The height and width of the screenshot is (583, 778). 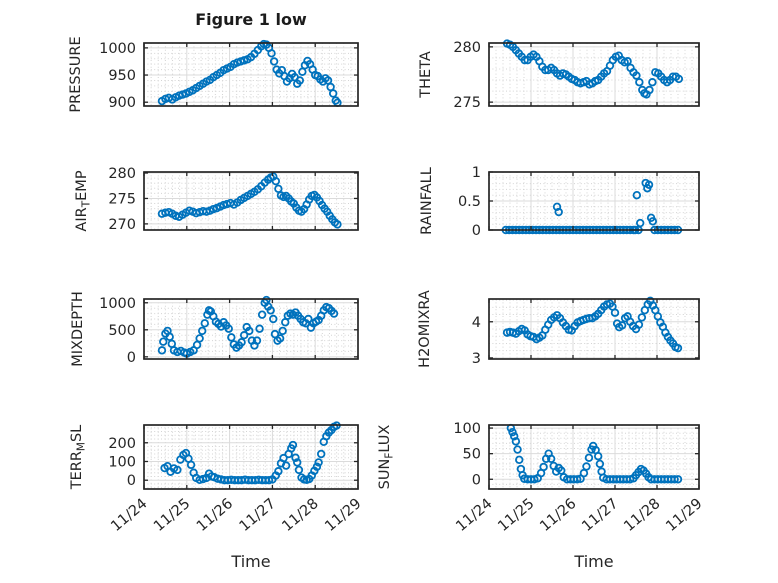 What do you see at coordinates (122, 225) in the screenshot?
I see `y-tick-label: 270` at bounding box center [122, 225].